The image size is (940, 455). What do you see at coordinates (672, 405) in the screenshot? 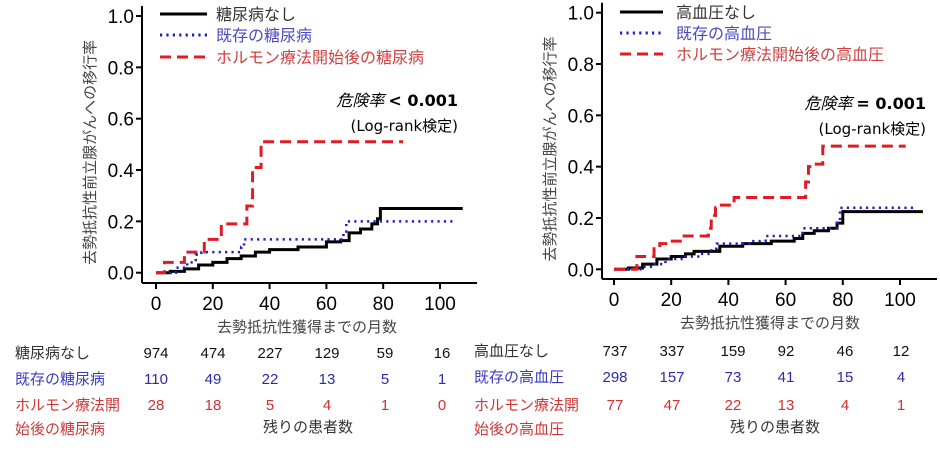
I see `risk-count: 47` at bounding box center [672, 405].